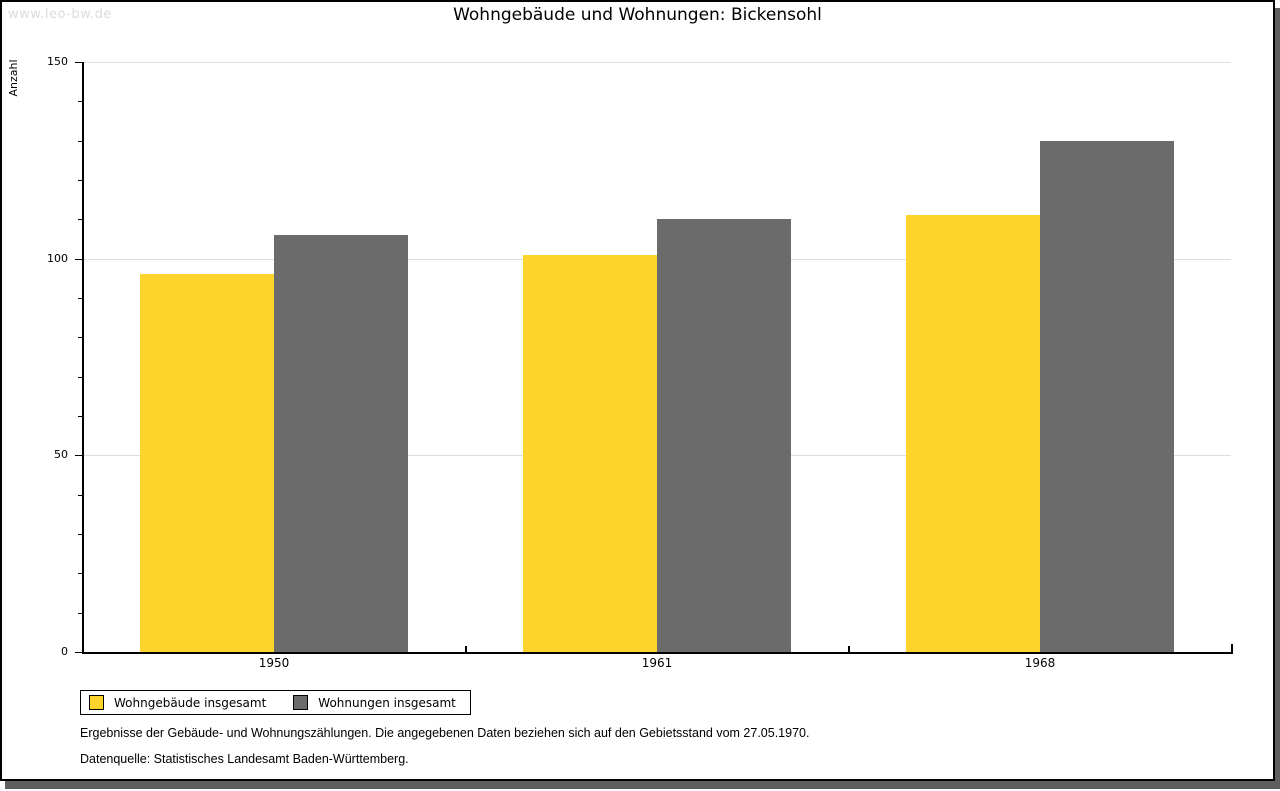  What do you see at coordinates (60, 14) in the screenshot?
I see `watermark: www.leo-bw.de` at bounding box center [60, 14].